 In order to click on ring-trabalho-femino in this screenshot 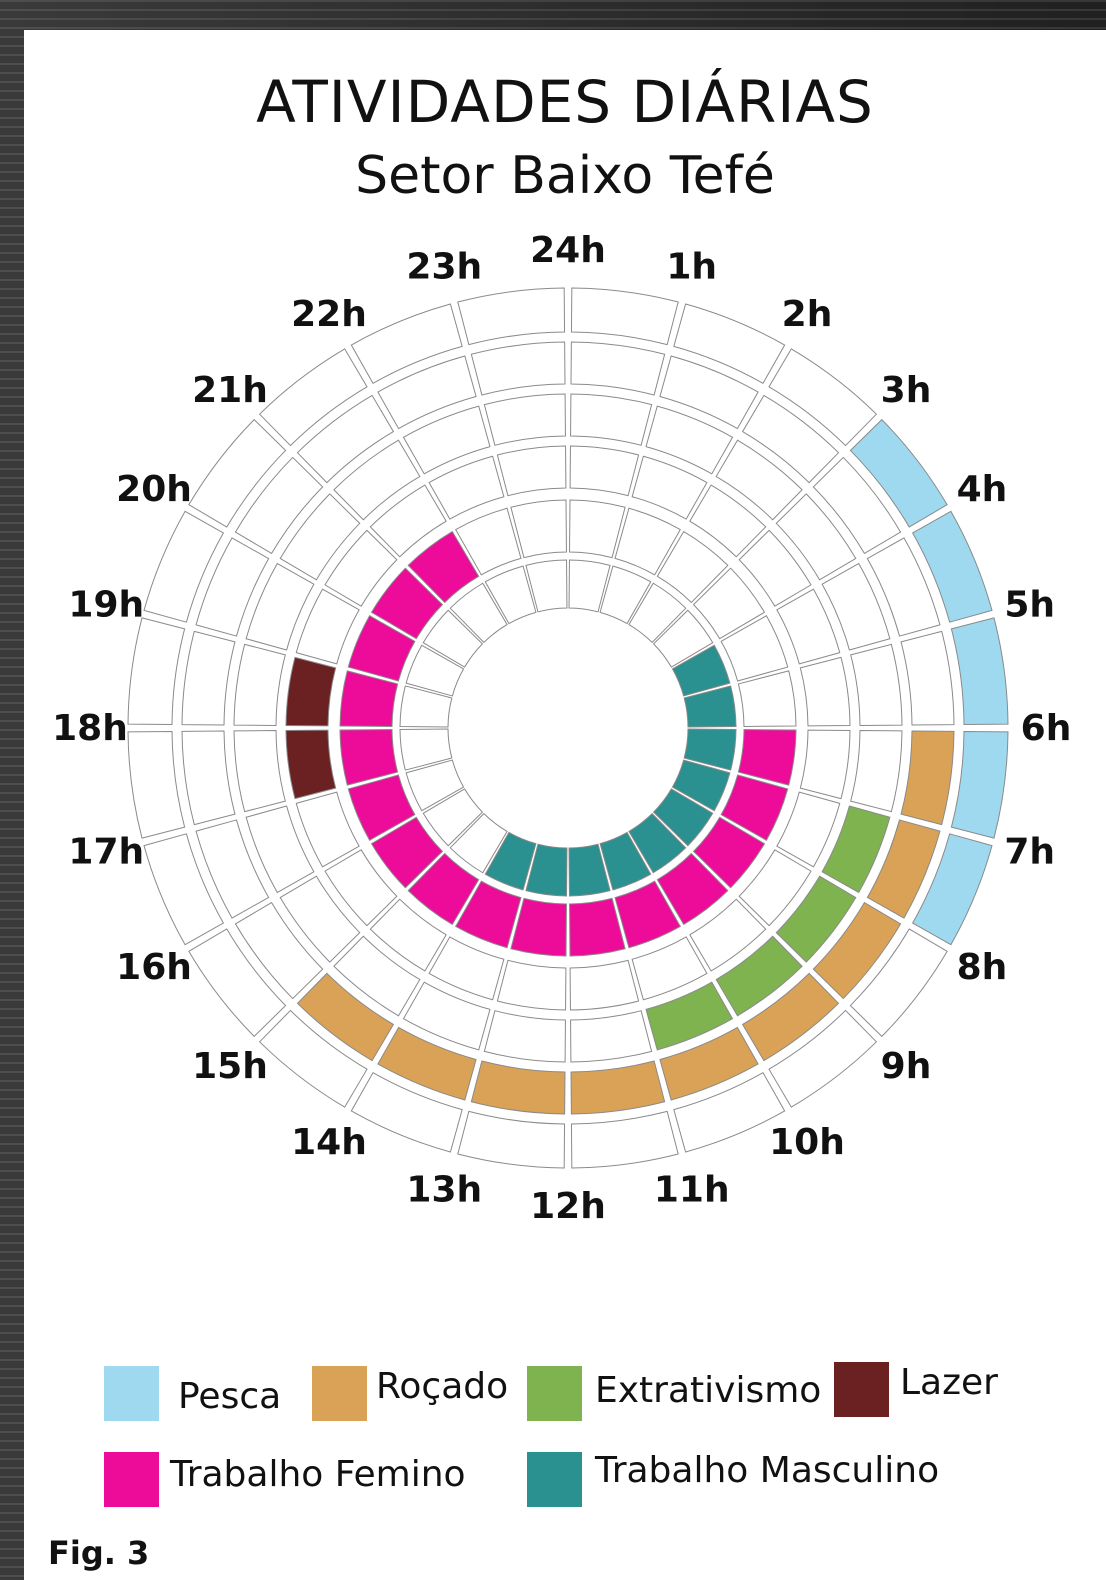, I will do `click(568, 728)`.